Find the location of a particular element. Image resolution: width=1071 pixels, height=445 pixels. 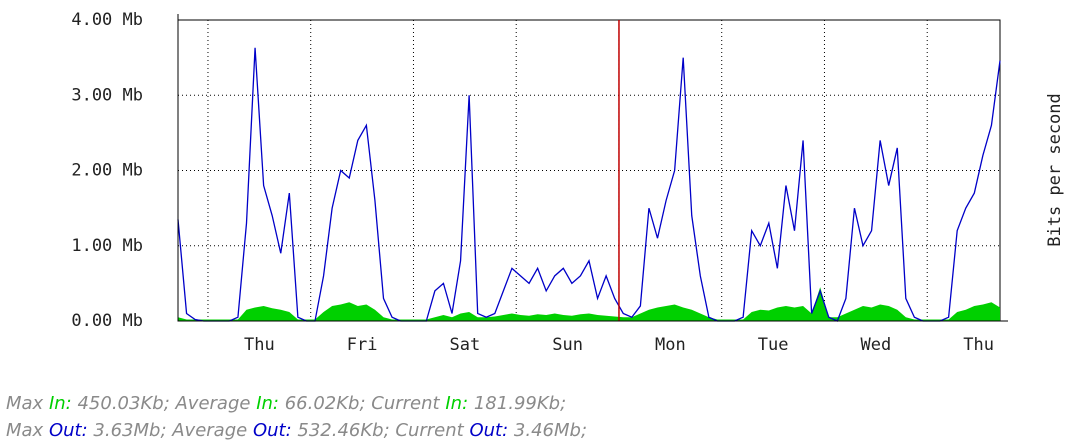

stat-value: 532.46Kb is located at coordinates (346, 430).